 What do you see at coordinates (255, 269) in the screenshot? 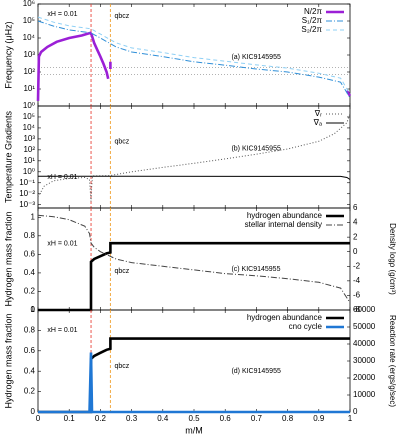
I see `annotation: (c) KIC9145955` at bounding box center [255, 269].